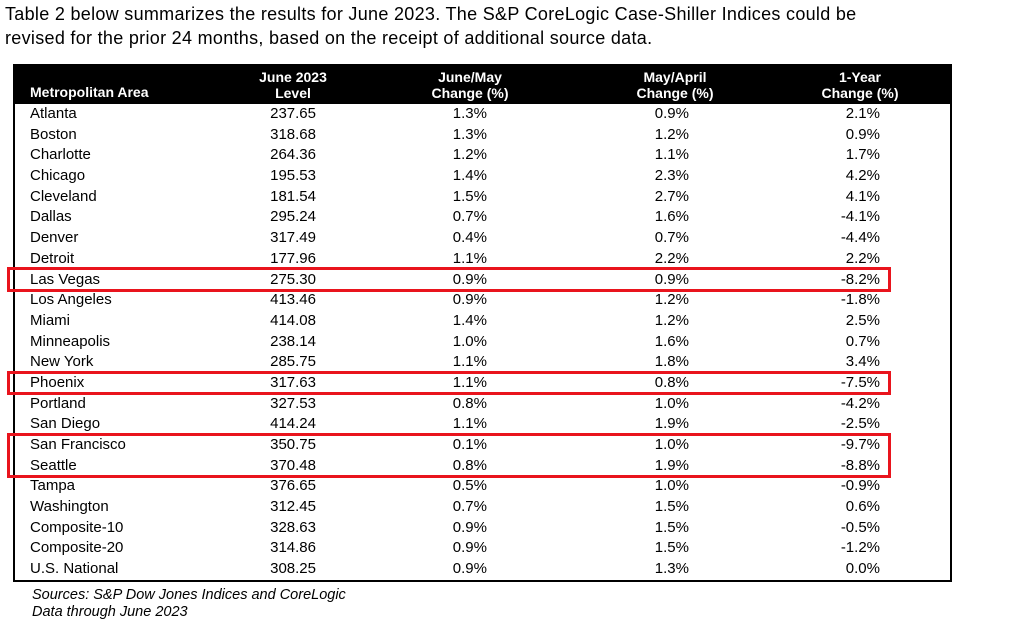 Image resolution: width=1023 pixels, height=620 pixels. What do you see at coordinates (862, 176) in the screenshot?
I see `one-year-change-cell: 4.2%` at bounding box center [862, 176].